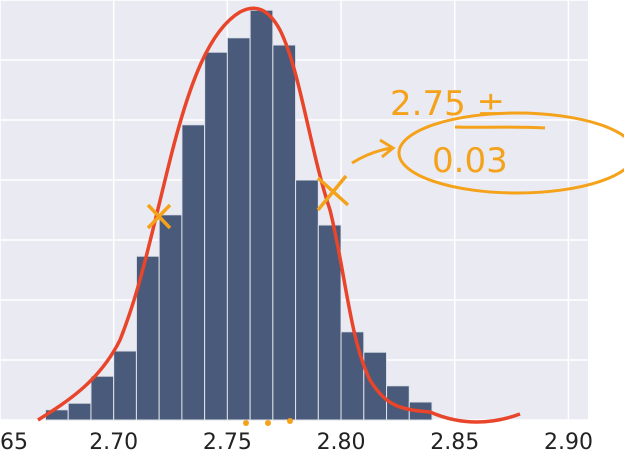 The image size is (624, 462). What do you see at coordinates (113, 442) in the screenshot?
I see `x-tick-label: 2.70` at bounding box center [113, 442].